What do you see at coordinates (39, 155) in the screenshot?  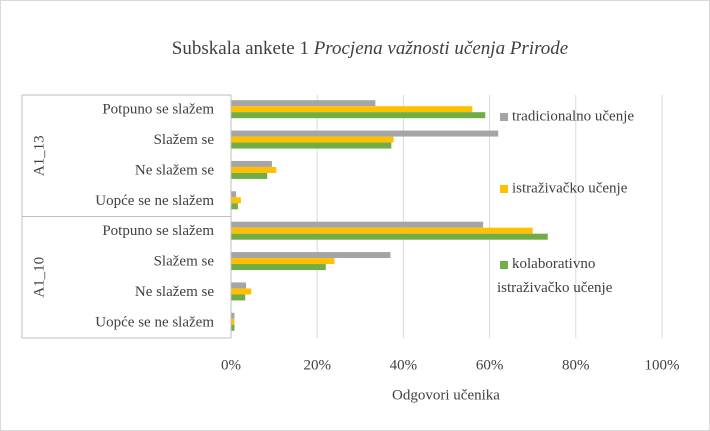 I see `group-label: A1_13` at bounding box center [39, 155].